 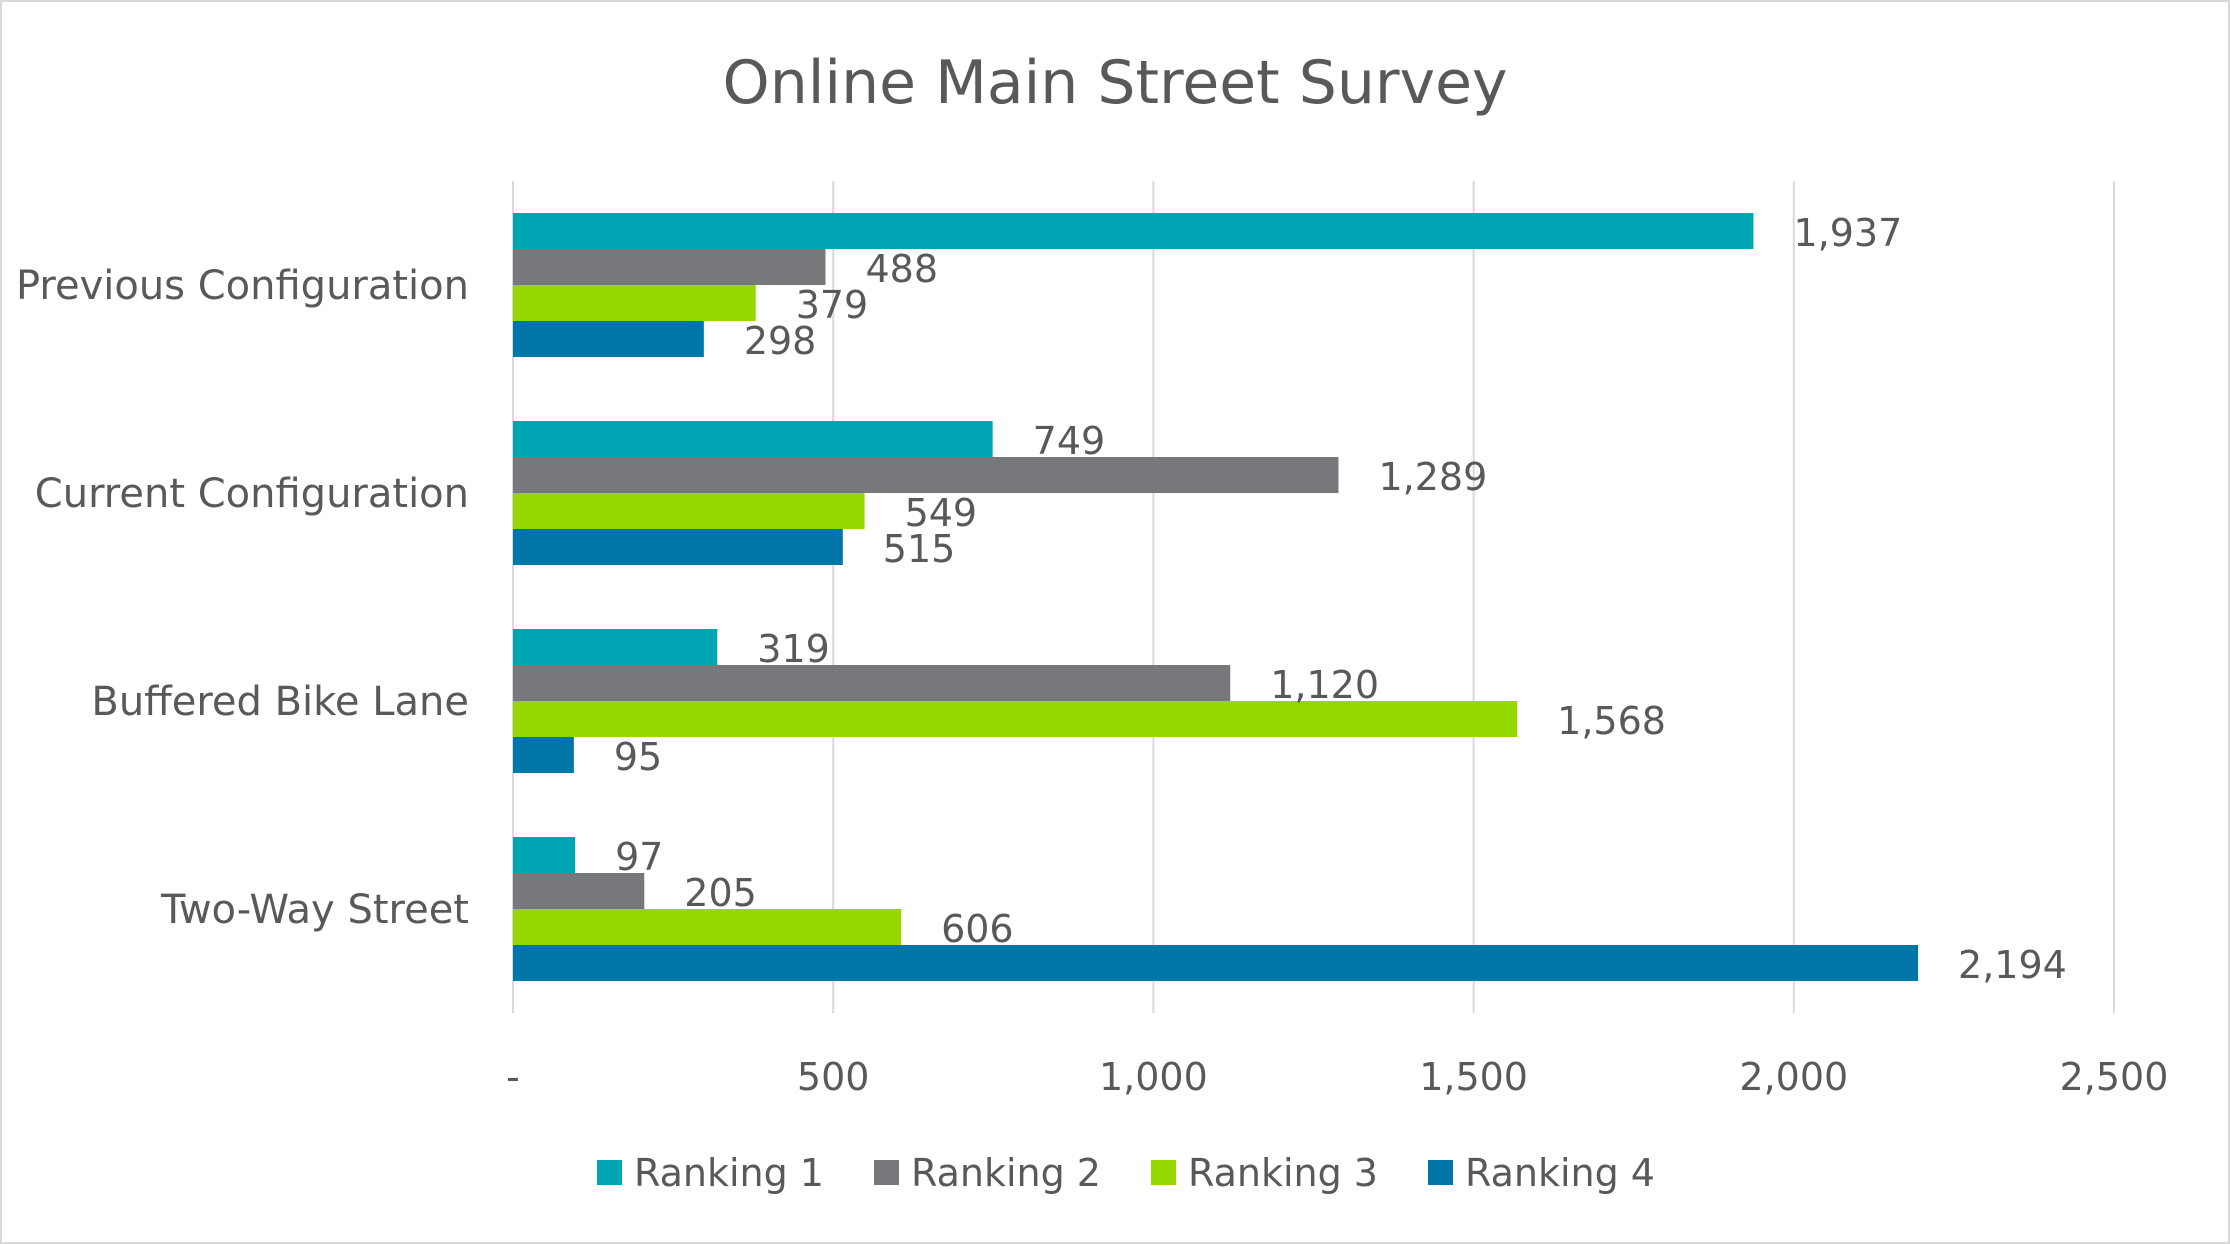 I want to click on legend-label: Ranking 3, so click(x=1283, y=1173).